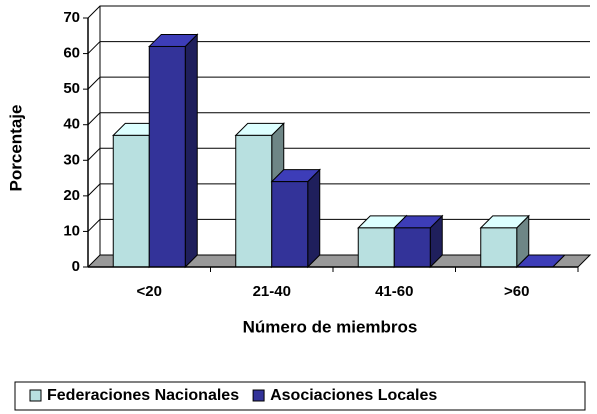  Describe the element at coordinates (330, 326) in the screenshot. I see `x-axis-title: Número de miembros` at that location.